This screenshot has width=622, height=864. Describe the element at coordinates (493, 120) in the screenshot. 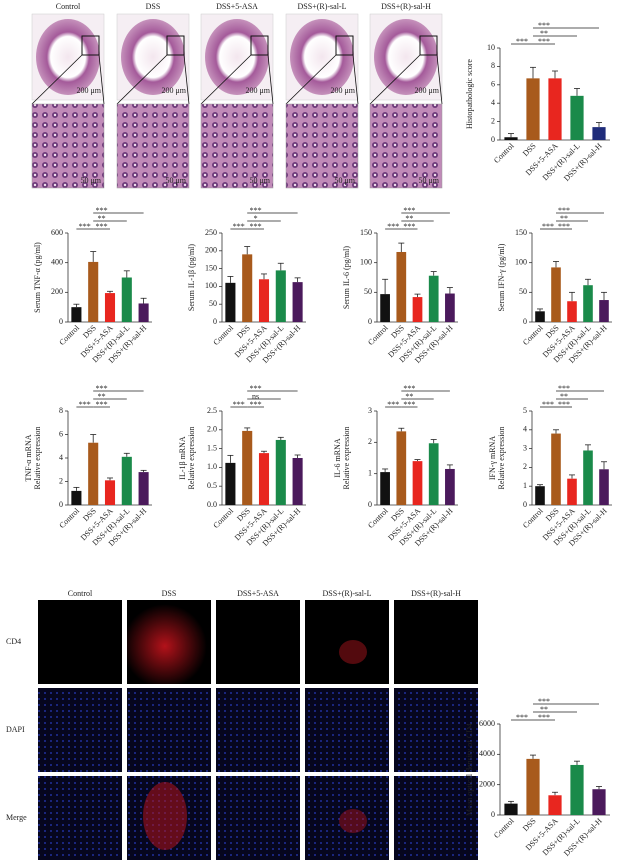

I see `y-tick-label: 2` at that location.